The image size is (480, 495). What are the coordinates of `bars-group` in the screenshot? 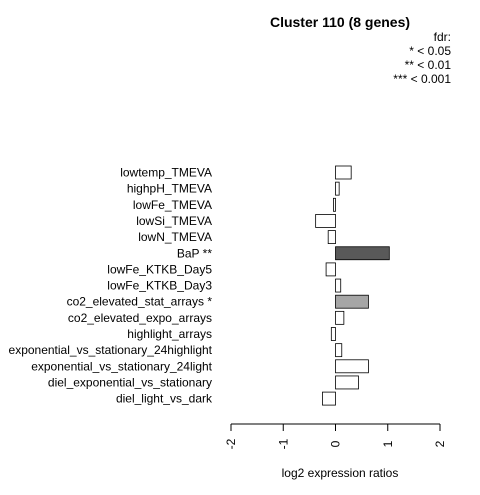 It's located at (352, 285).